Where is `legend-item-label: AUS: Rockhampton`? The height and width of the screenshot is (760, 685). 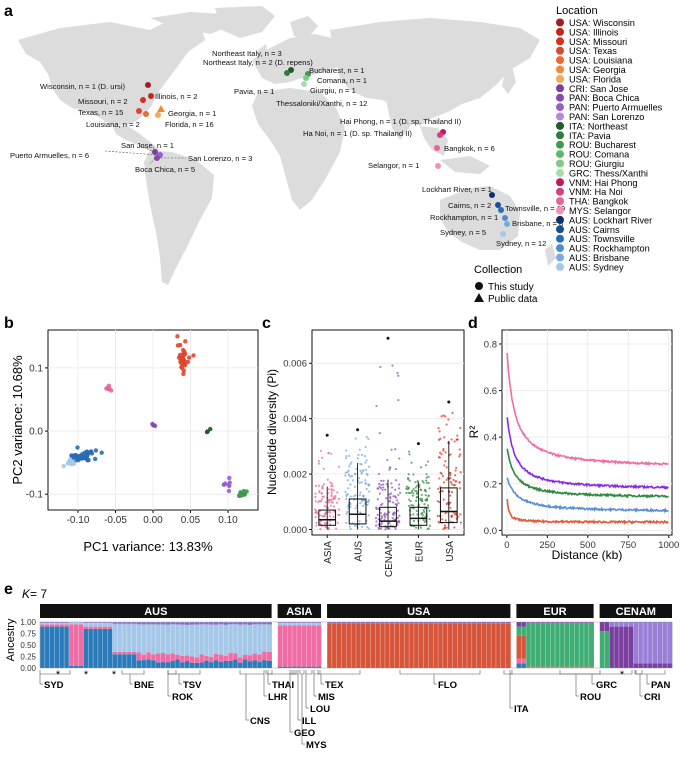
legend-item-label: AUS: Rockhampton is located at coordinates (609, 249).